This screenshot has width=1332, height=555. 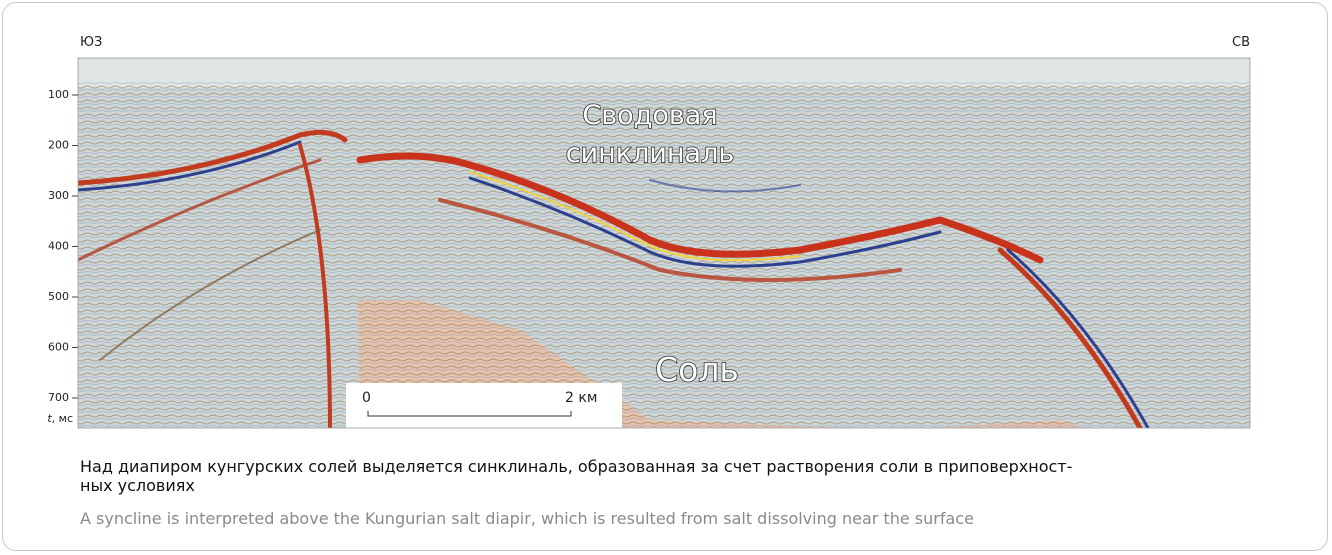 I want to click on tick-label: 600, so click(x=58, y=347).